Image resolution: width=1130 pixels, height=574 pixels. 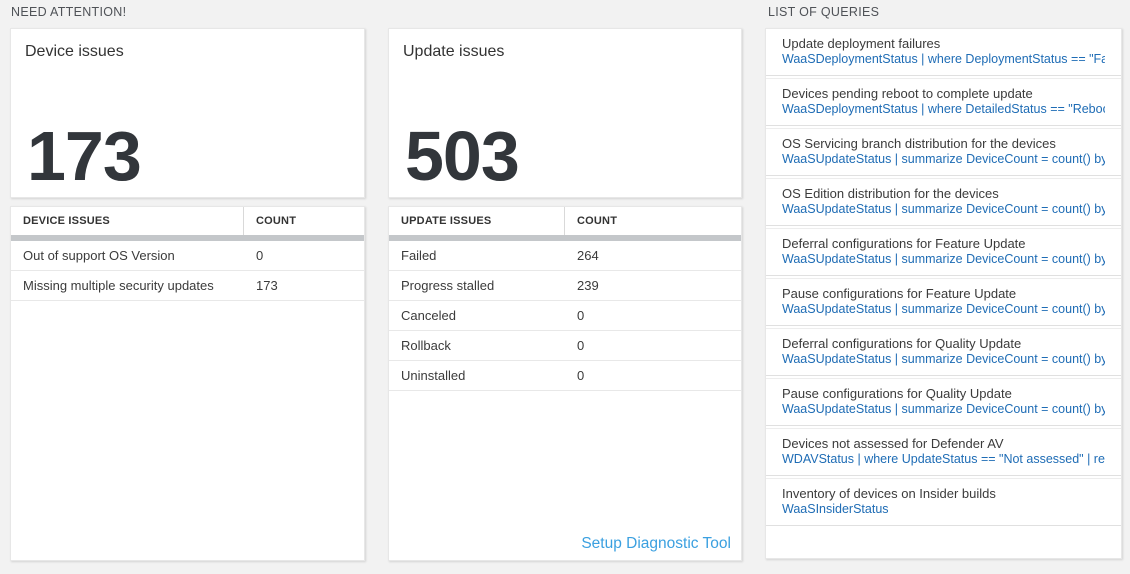 I want to click on device-table-header: DEVICE ISSUES COUNT, so click(x=187, y=221).